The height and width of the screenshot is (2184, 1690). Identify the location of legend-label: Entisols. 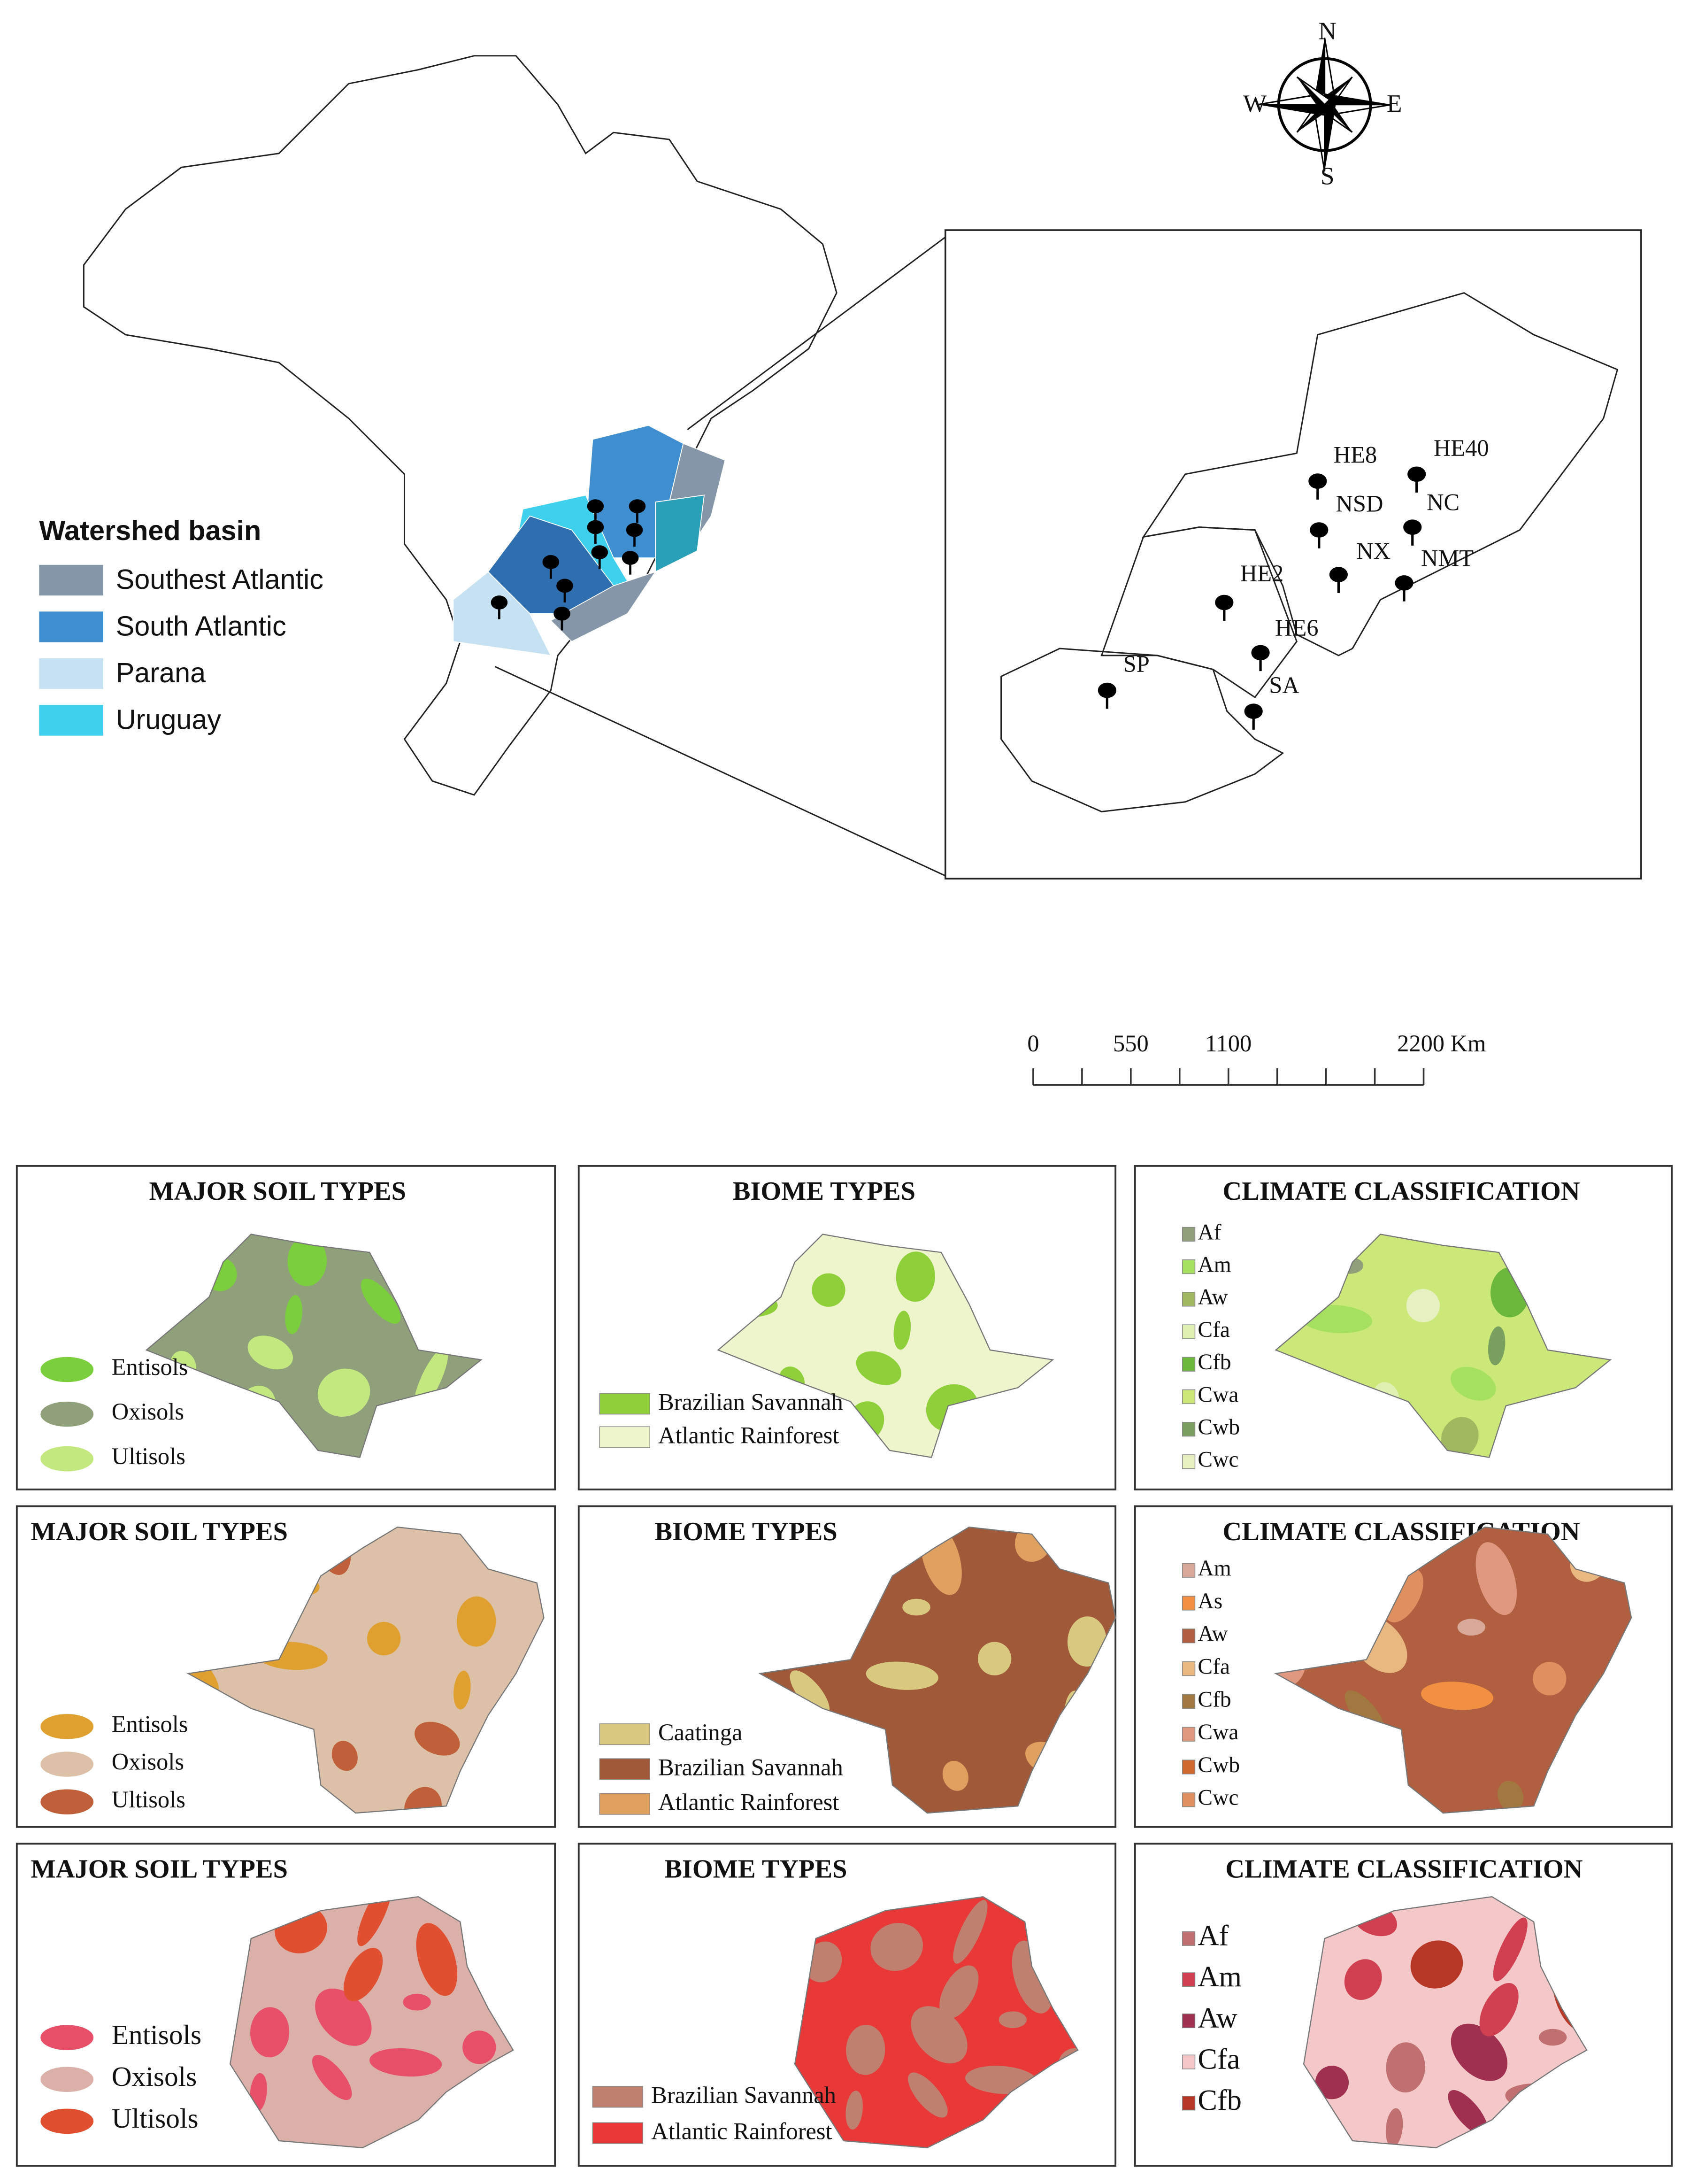
(150, 1367).